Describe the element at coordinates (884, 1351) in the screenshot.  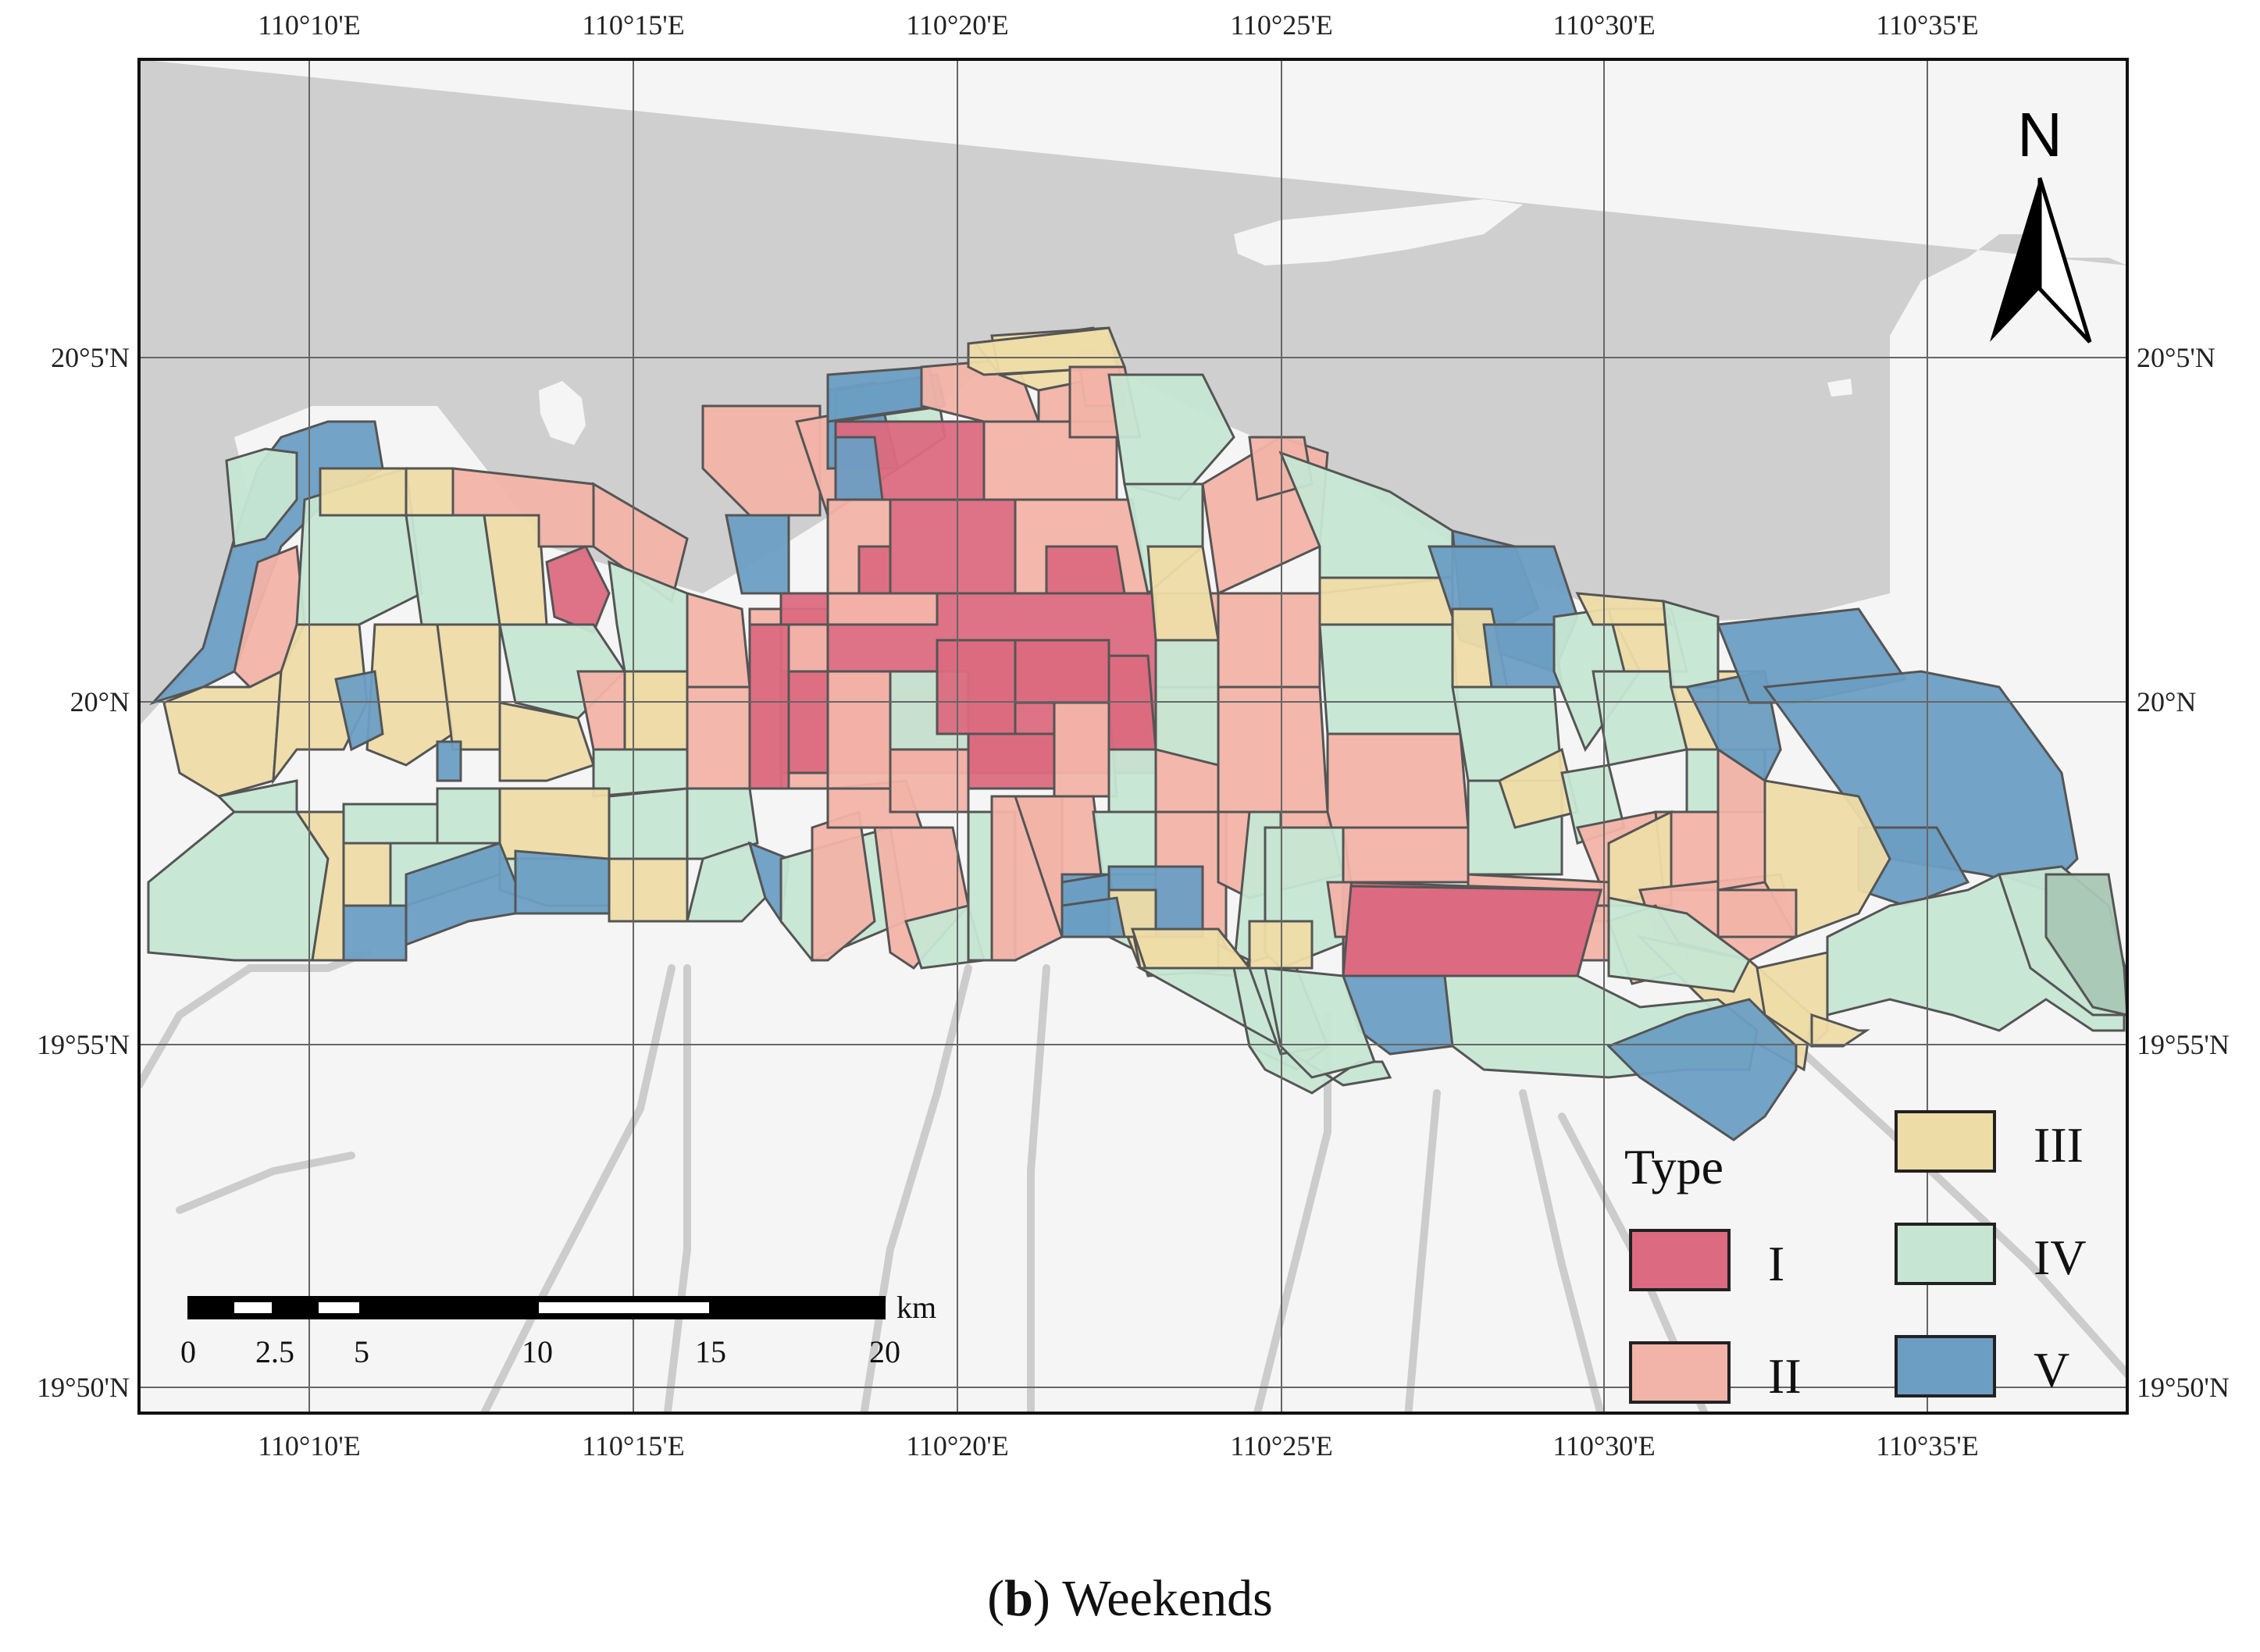
I see `scale-tick: 20` at that location.